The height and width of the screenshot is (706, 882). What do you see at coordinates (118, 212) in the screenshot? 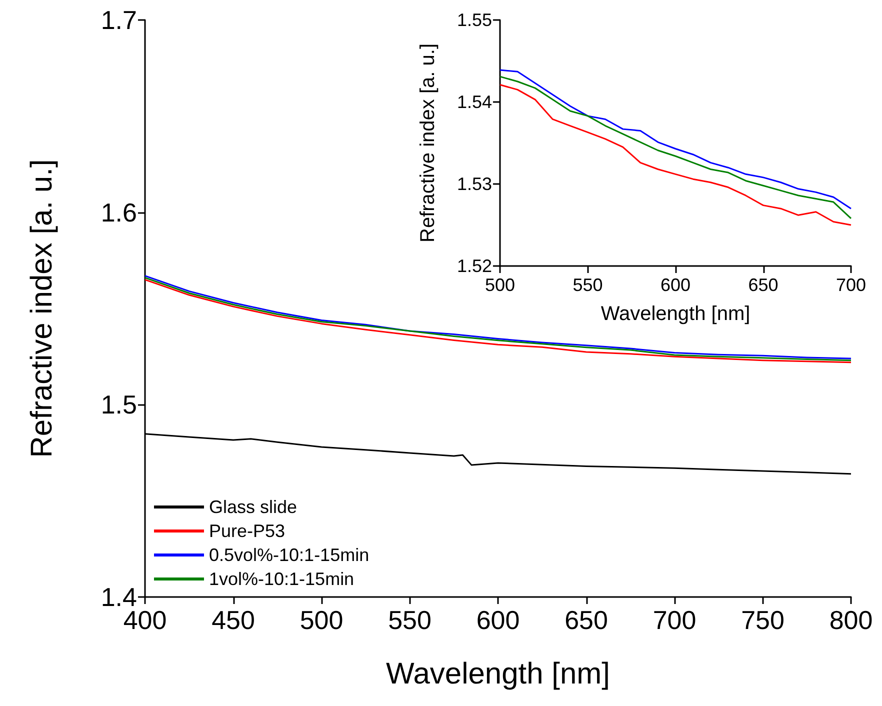
I see `y-tick-label: 1.6` at bounding box center [118, 212].